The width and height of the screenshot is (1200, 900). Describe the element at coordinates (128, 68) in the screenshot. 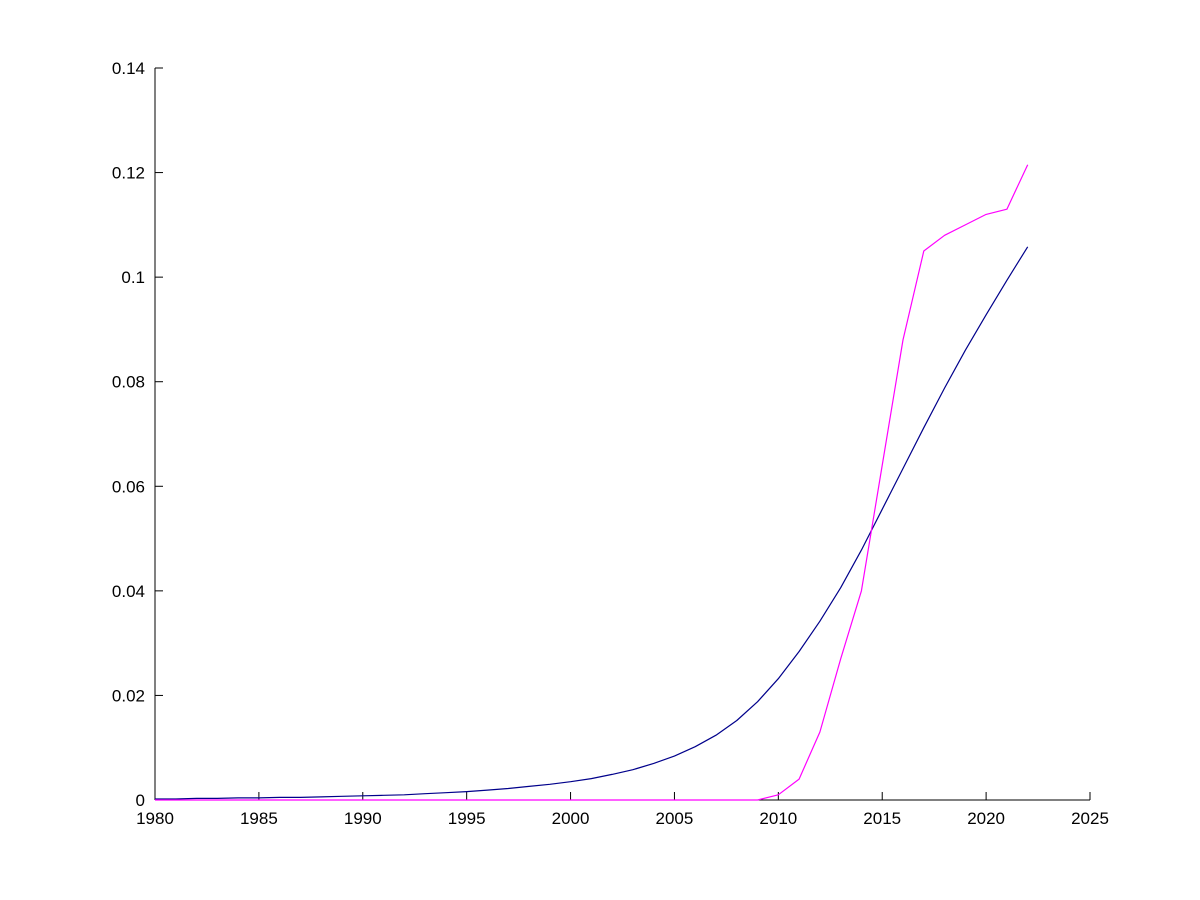

I see `y-tick-label: 0.14` at that location.